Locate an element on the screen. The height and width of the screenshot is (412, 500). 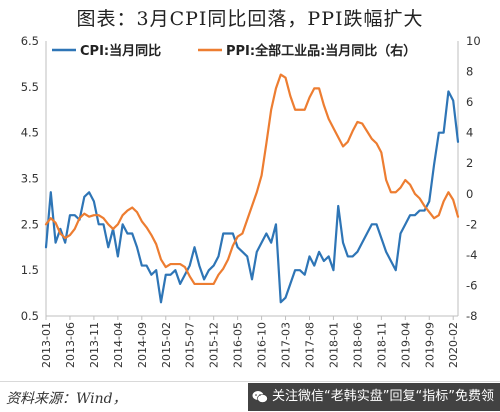
wechat-icon is located at coordinates (260, 397).